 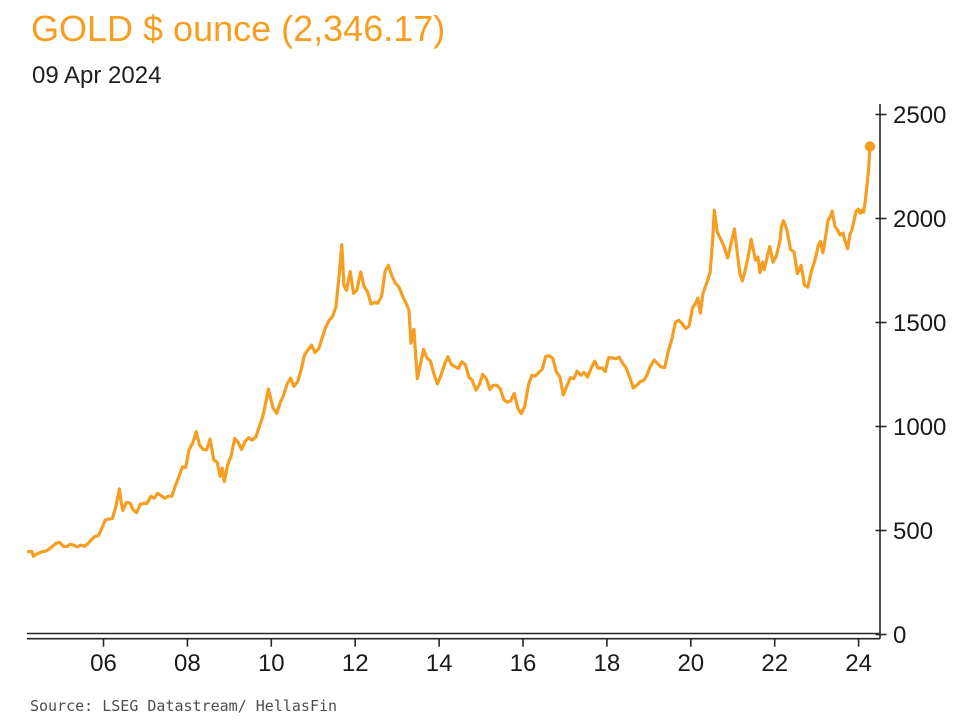 What do you see at coordinates (913, 531) in the screenshot?
I see `y-tick-label: 500` at bounding box center [913, 531].